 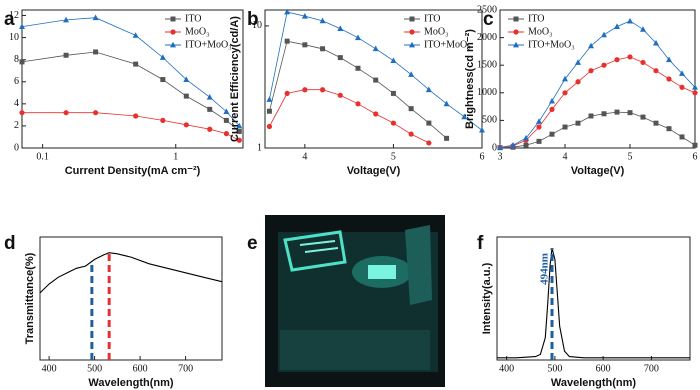 I want to click on x-tick-label: 400, so click(x=49, y=368).